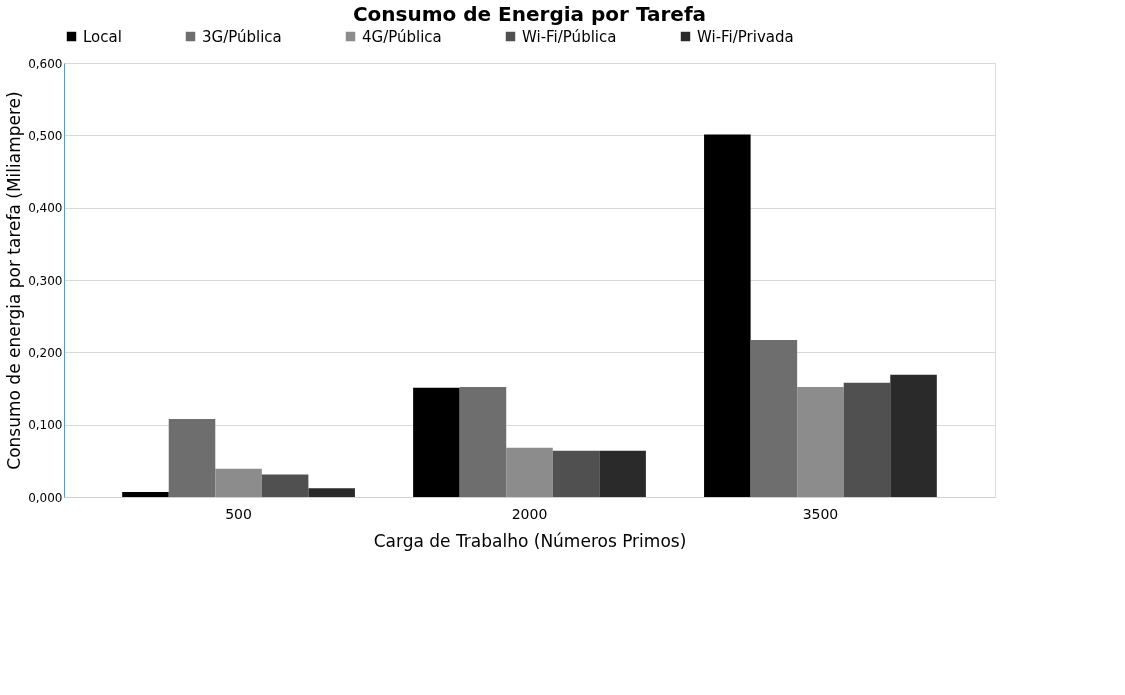  I want to click on y-tick-label: 0,500, so click(45, 135).